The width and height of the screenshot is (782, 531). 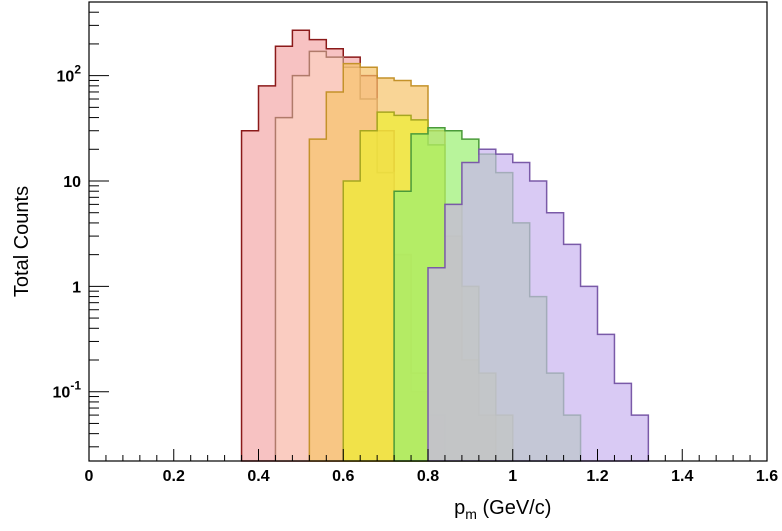 I want to click on x-axis-title-subscript: m, so click(x=471, y=514).